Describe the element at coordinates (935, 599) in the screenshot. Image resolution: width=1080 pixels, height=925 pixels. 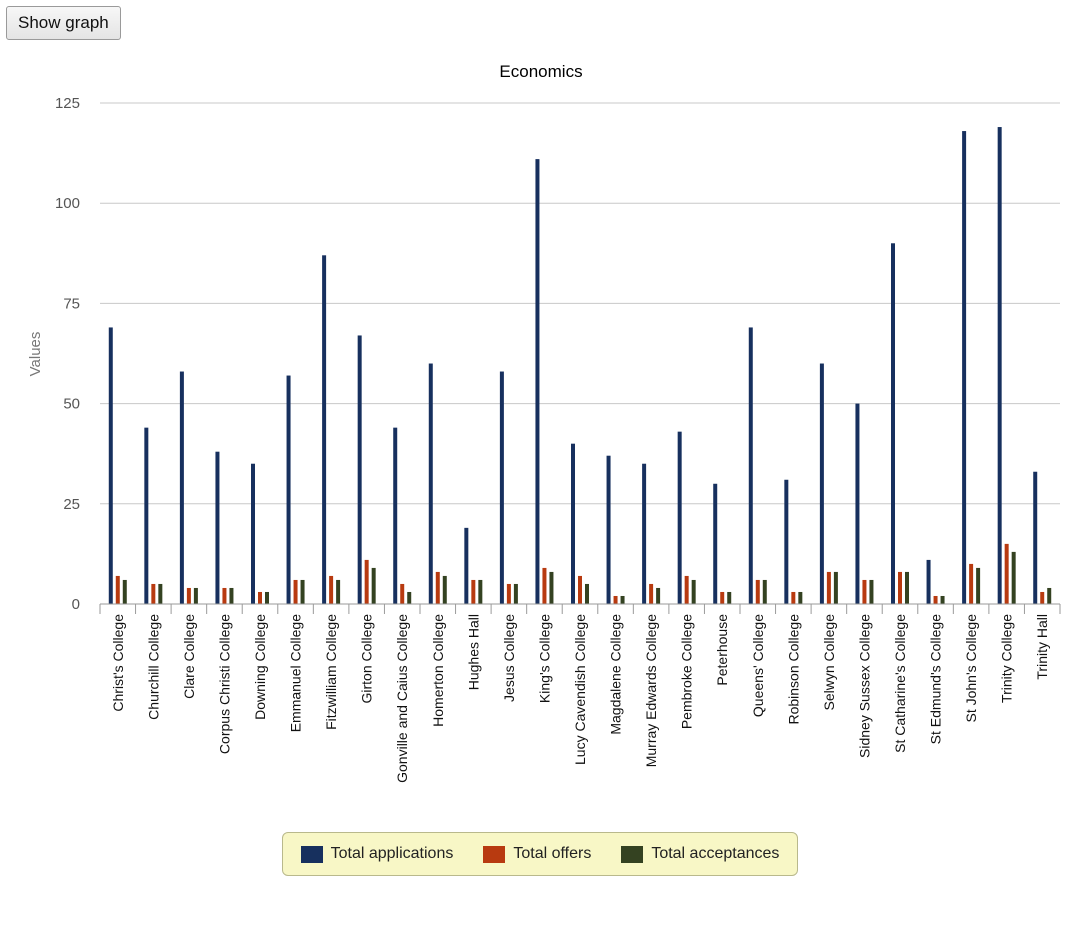
I see `bar-offers-st-edmund-s-college` at that location.